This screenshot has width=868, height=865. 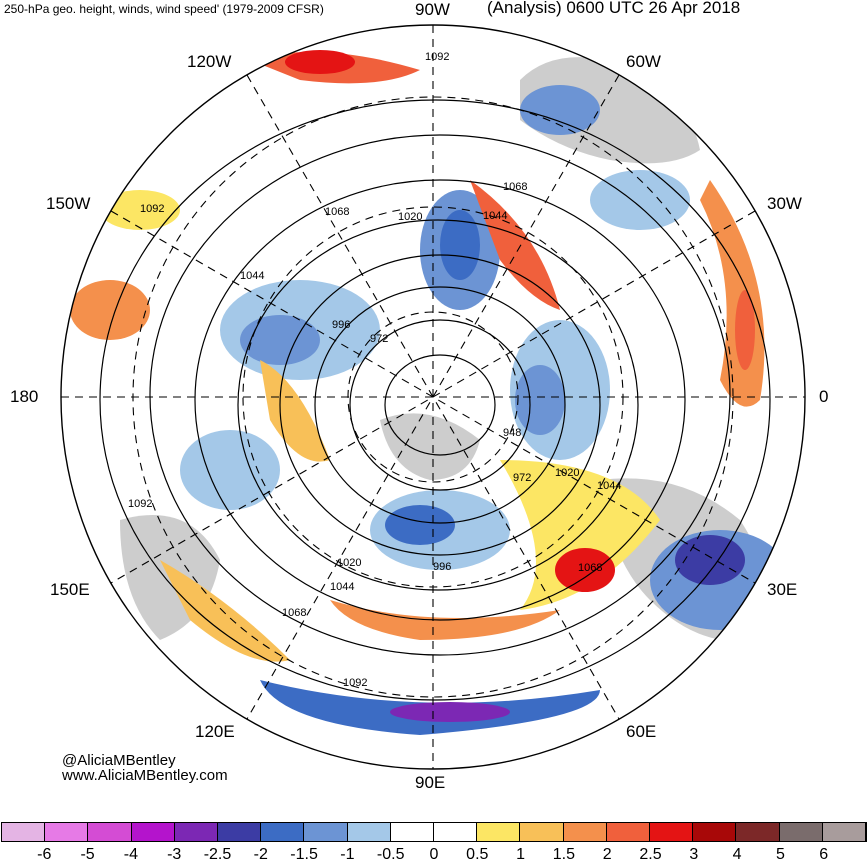 I want to click on colorbar-tick-label: -0.5, so click(x=390, y=854).